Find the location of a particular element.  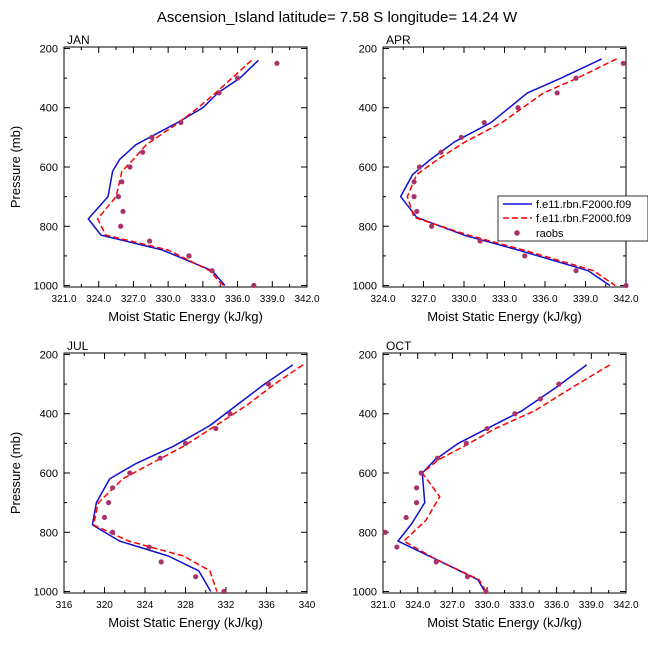

x-tick-label: 320 is located at coordinates (104, 605).